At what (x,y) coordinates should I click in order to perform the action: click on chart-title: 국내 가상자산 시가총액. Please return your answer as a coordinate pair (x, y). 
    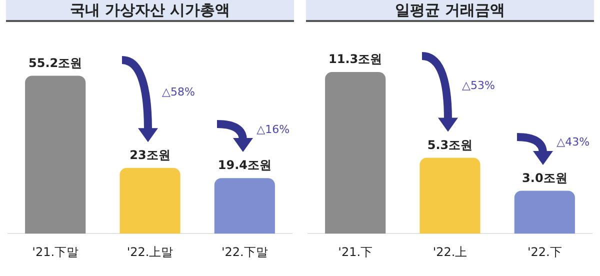
    Looking at the image, I should click on (150, 11).